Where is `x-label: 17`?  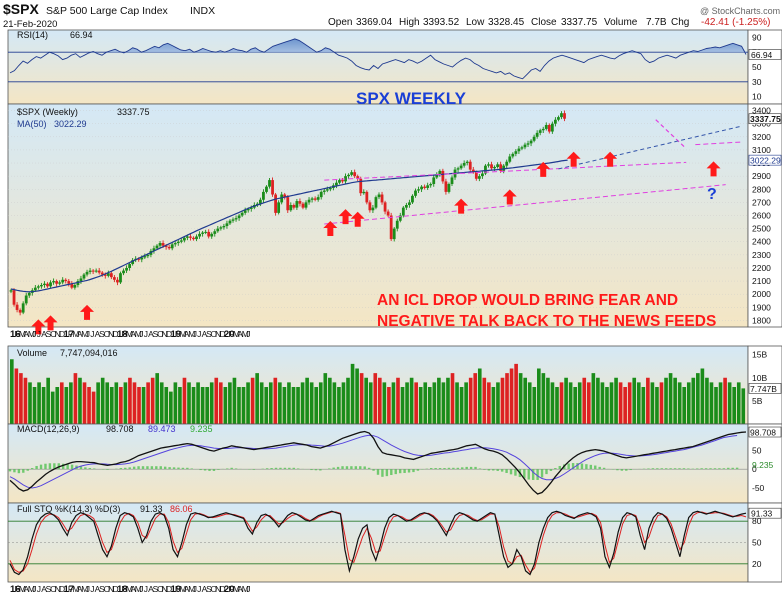
x-label: 17 is located at coordinates (68, 334).